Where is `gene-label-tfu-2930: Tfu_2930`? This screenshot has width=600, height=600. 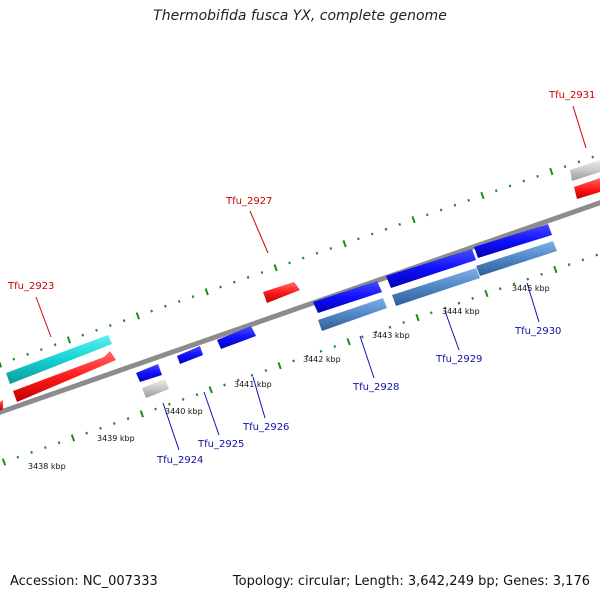 gene-label-tfu-2930: Tfu_2930 is located at coordinates (537, 331).